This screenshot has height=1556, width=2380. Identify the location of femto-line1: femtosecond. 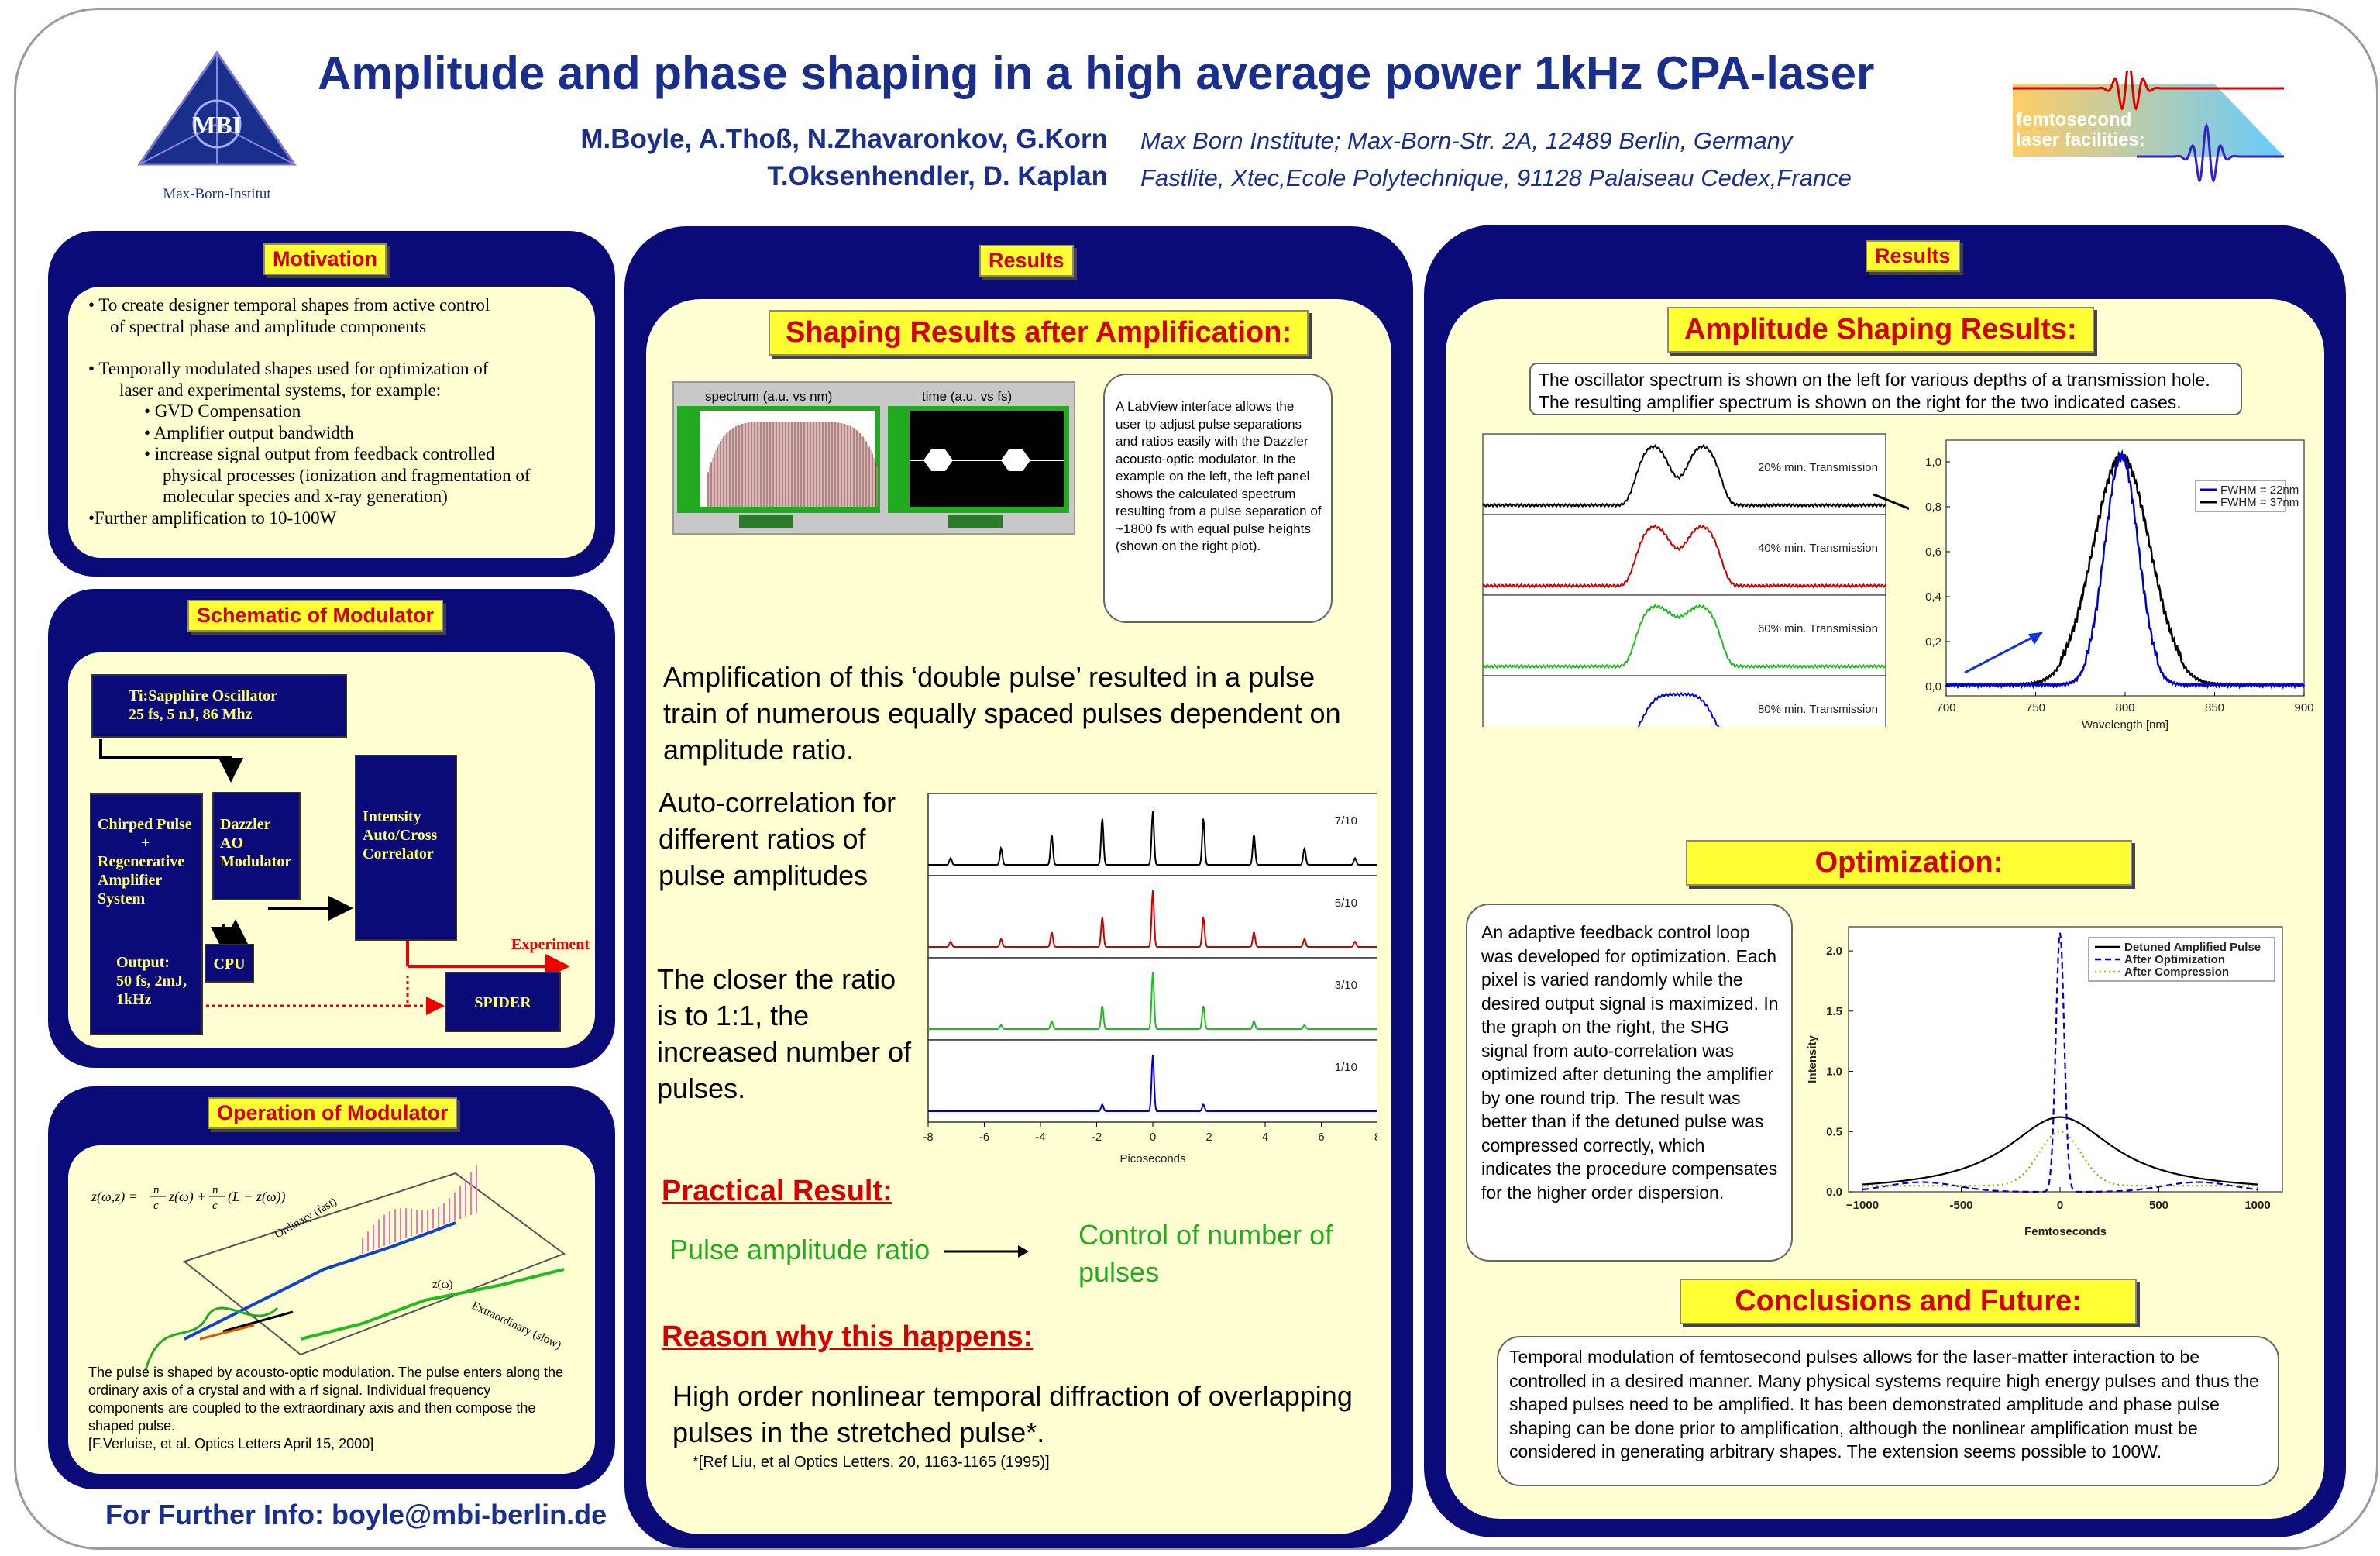
(2074, 119).